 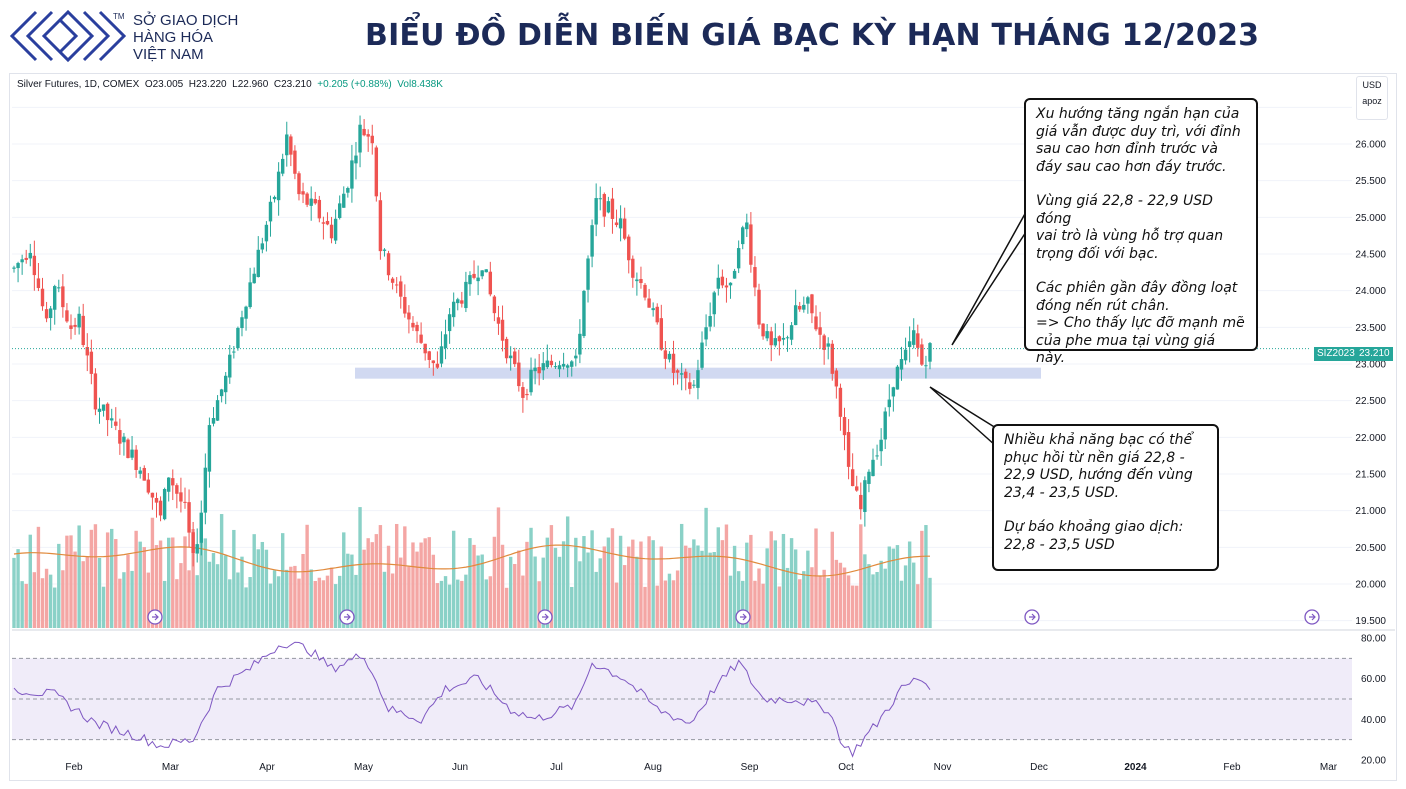 I want to click on time-tick-label: Jun, so click(x=460, y=767).